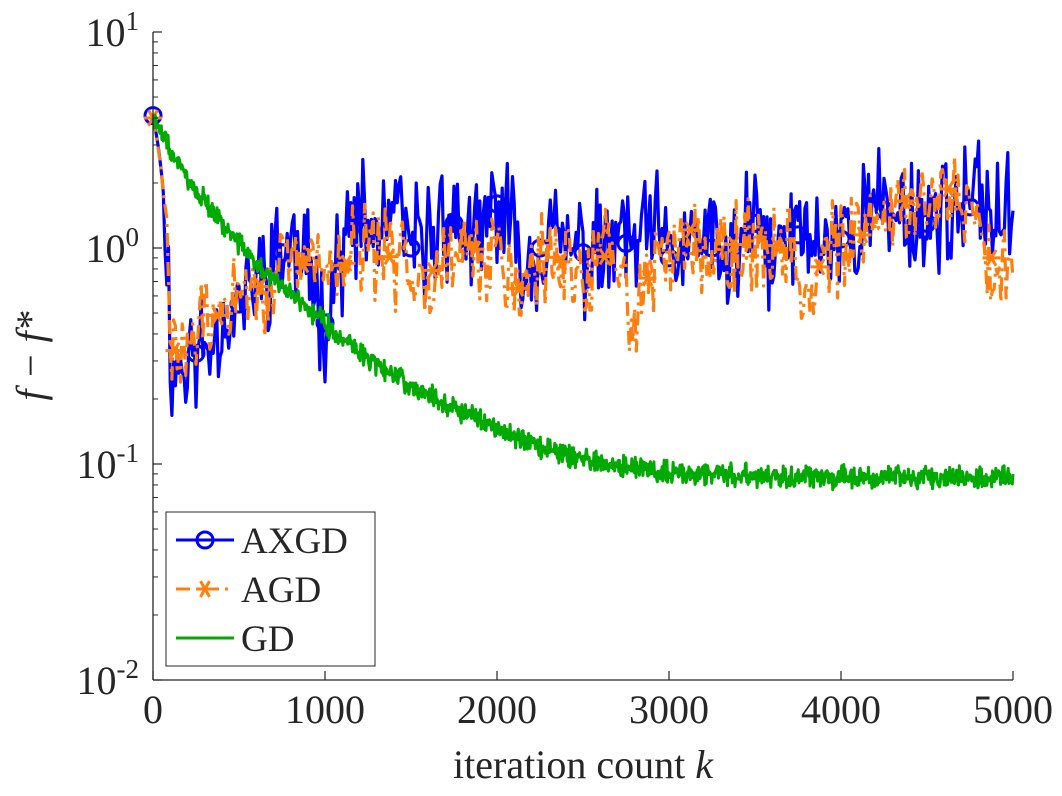  I want to click on y-axis-title: f − f*, so click(30, 355).